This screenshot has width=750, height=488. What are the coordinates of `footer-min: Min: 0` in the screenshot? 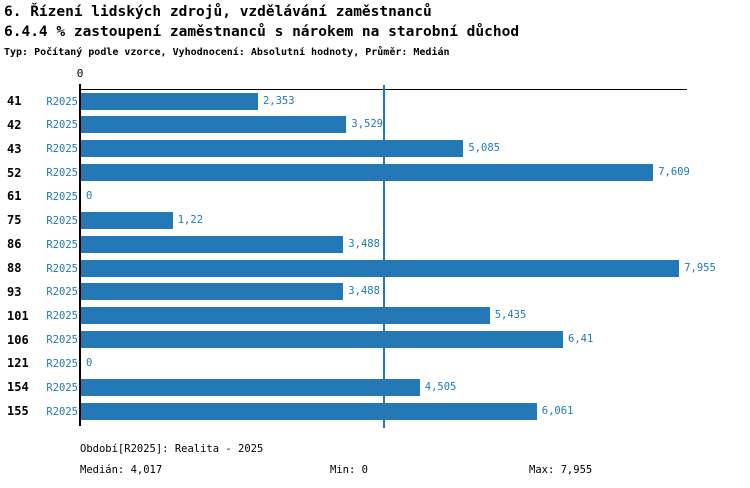 It's located at (349, 470).